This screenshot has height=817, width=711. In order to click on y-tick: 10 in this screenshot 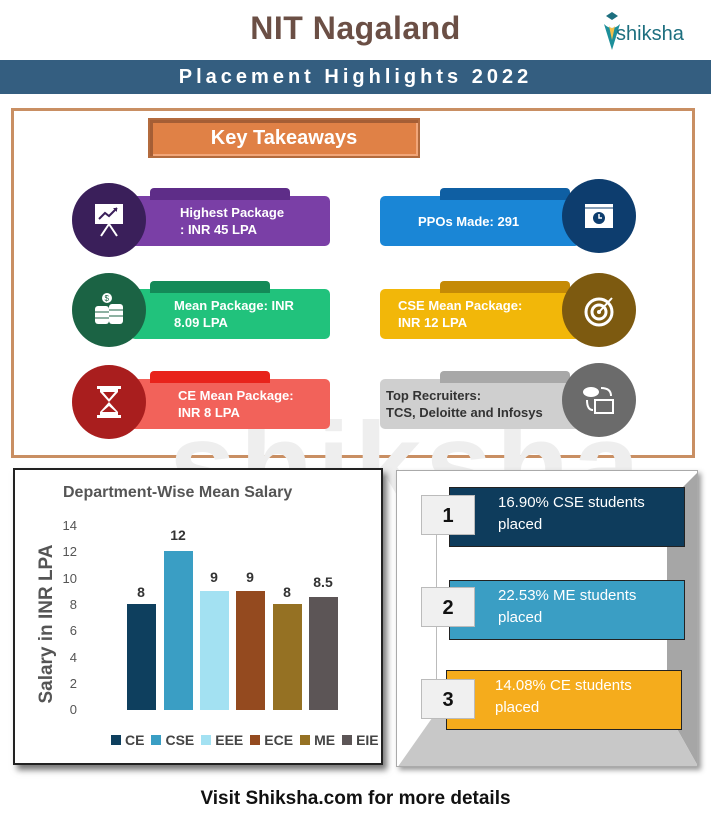, I will do `click(69, 578)`.